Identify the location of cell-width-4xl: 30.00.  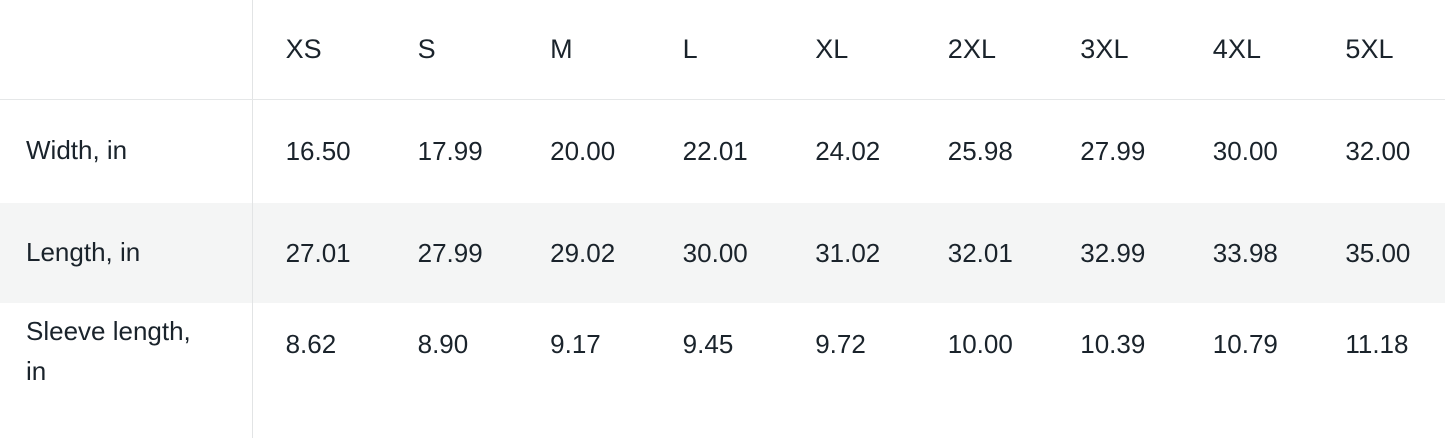
(1245, 150).